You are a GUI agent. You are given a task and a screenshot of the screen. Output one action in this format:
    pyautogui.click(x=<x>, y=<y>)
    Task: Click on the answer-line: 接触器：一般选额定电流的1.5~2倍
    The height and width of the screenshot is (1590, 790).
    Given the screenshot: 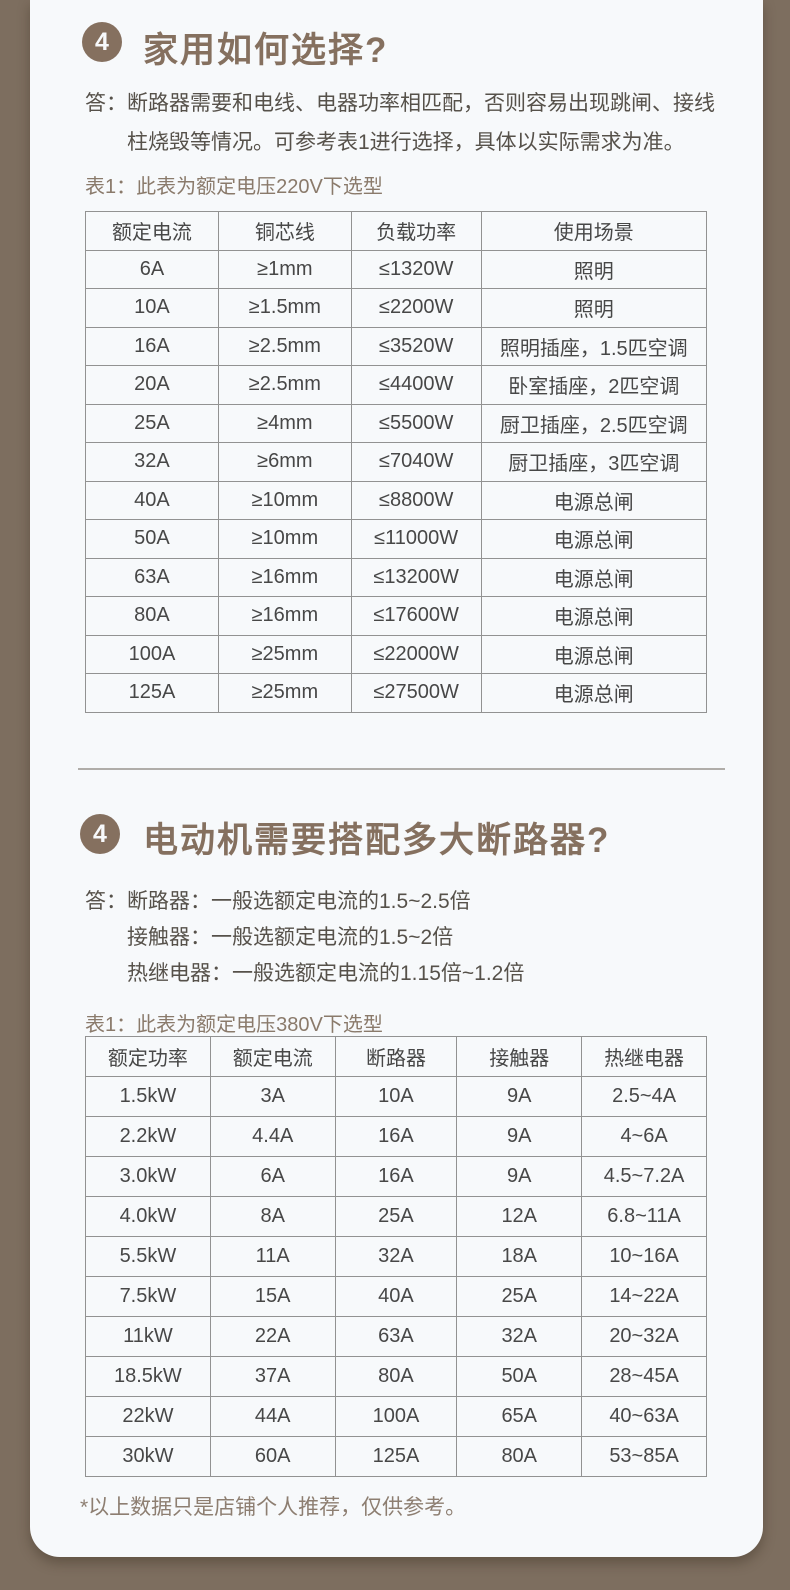 What is the action you would take?
    pyautogui.click(x=290, y=937)
    